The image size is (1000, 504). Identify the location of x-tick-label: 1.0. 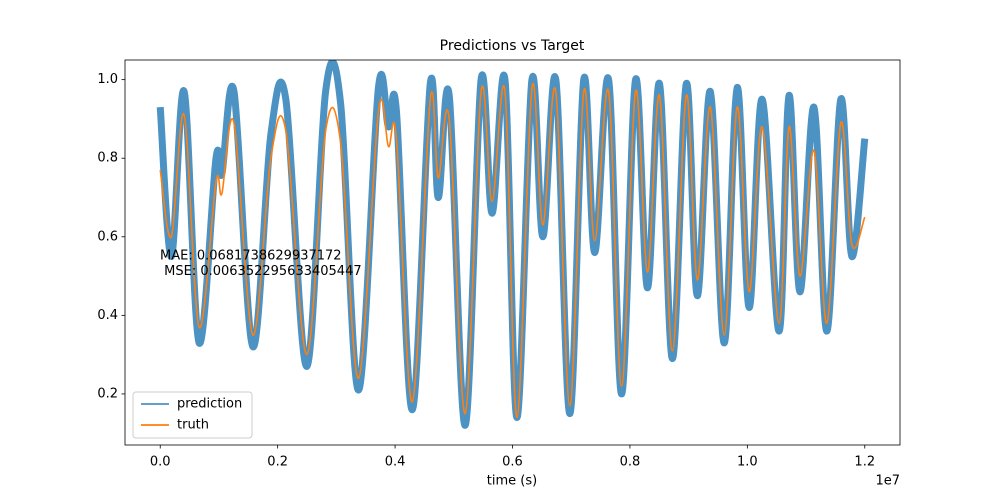
(747, 462).